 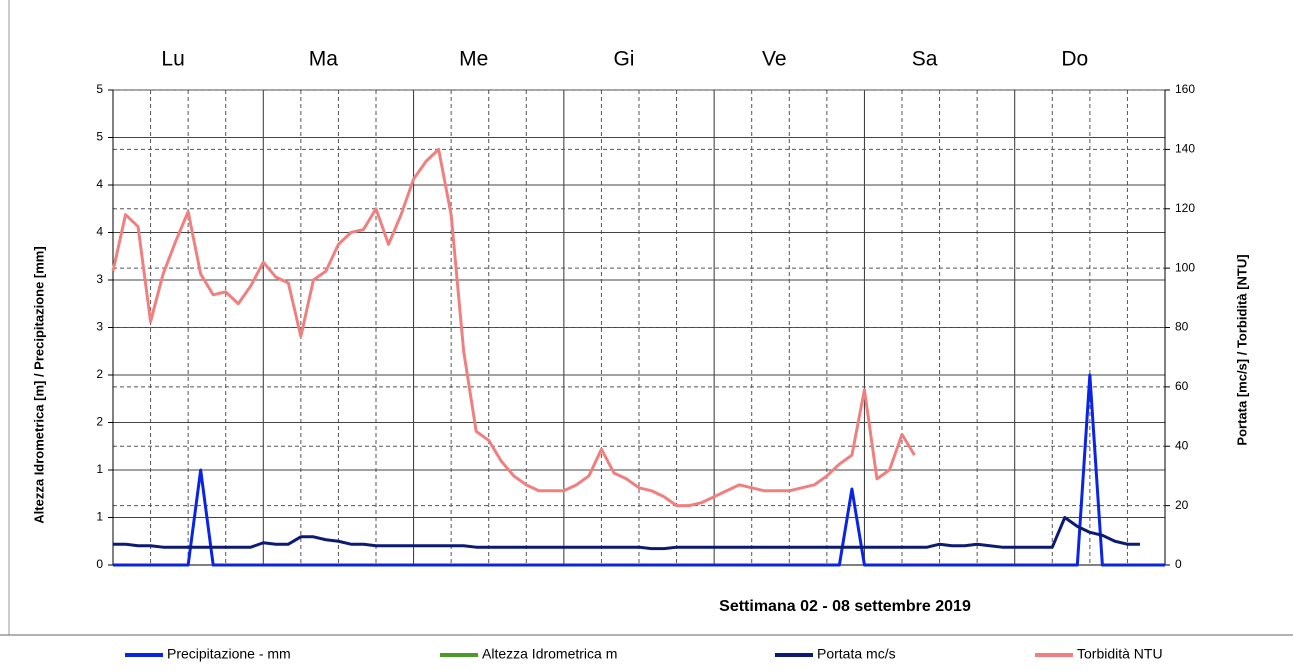 I want to click on day-label: Ve, so click(x=774, y=59).